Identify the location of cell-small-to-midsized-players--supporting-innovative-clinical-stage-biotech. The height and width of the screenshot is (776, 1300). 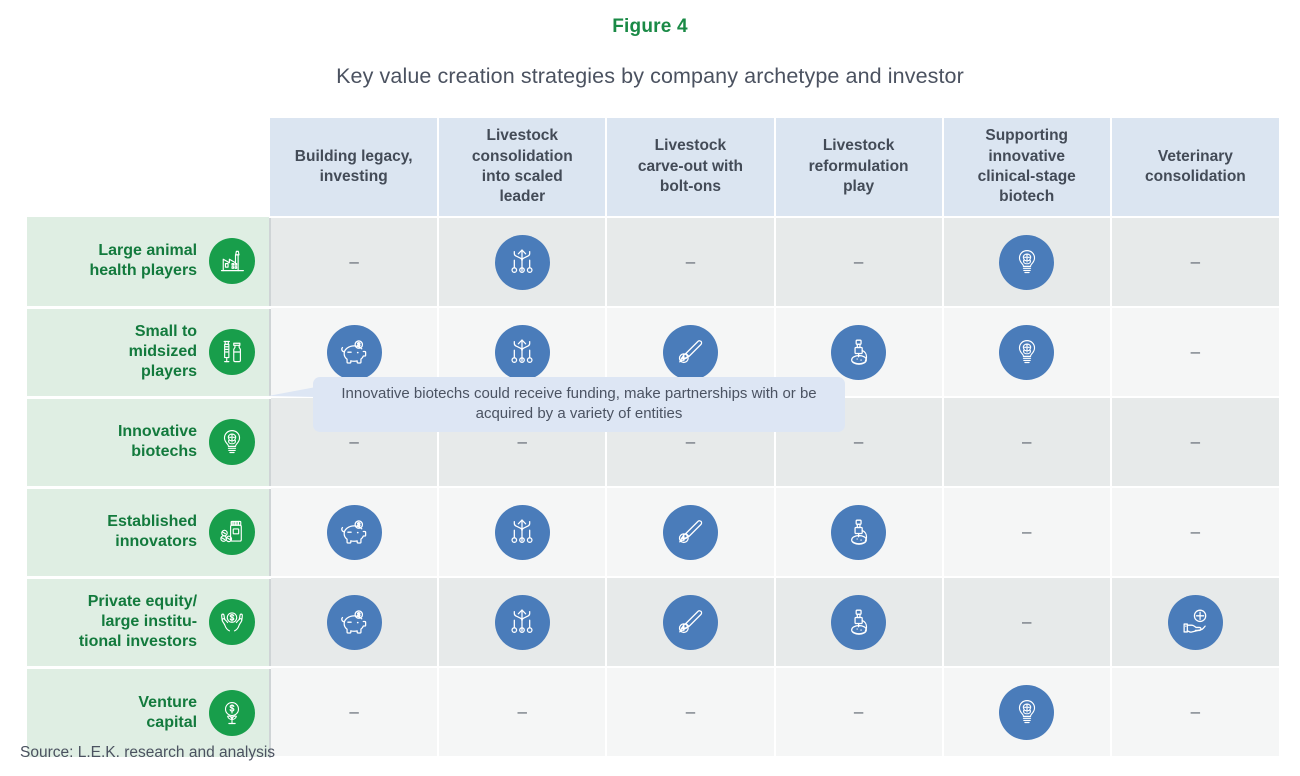
(1027, 352).